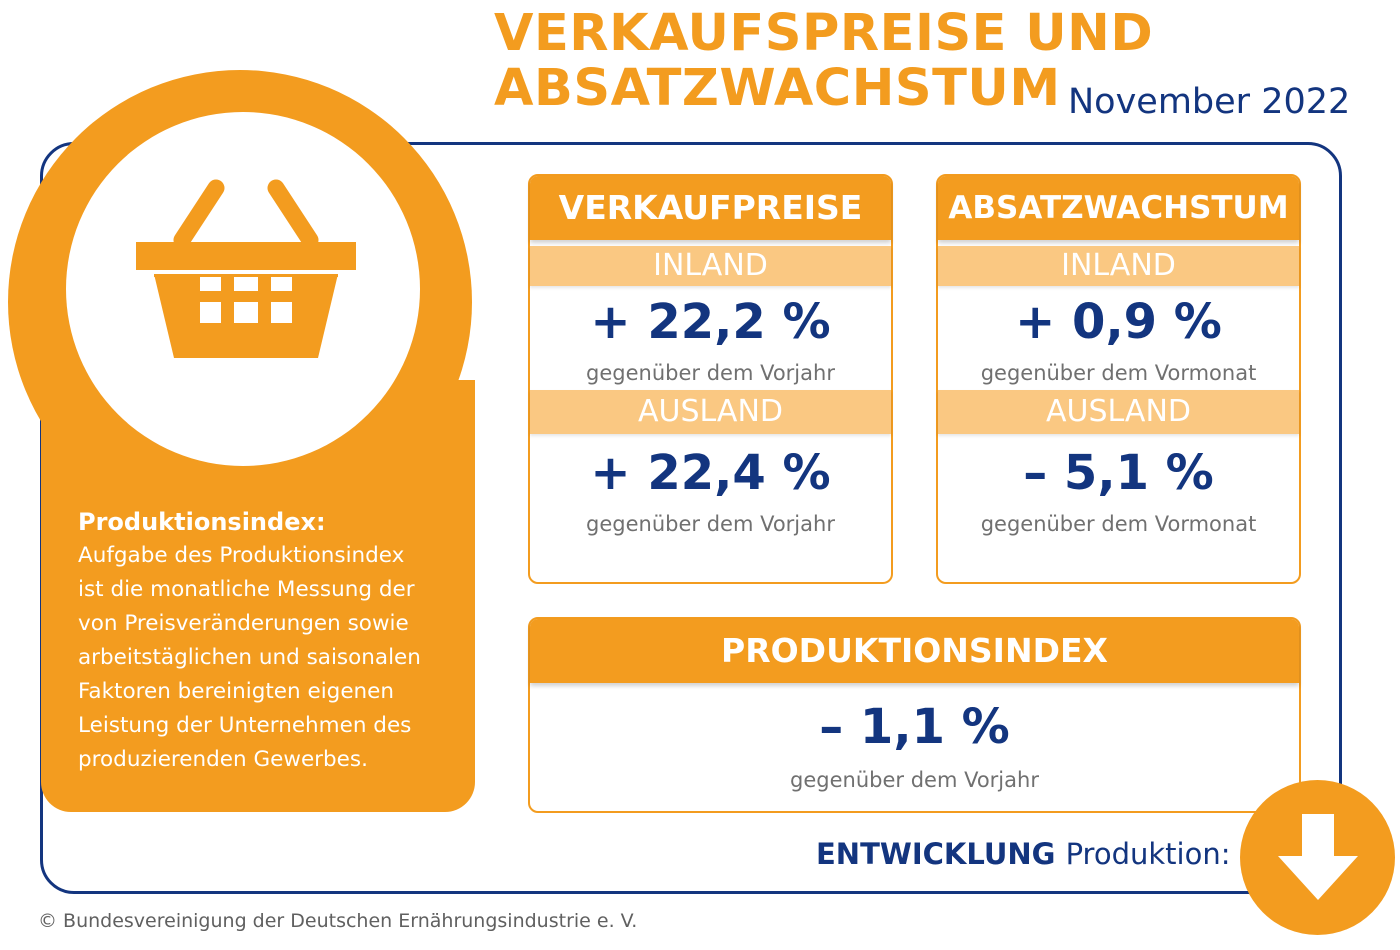 The image size is (1400, 950). I want to click on info-line: Faktoren bereinigten eigenen, so click(236, 691).